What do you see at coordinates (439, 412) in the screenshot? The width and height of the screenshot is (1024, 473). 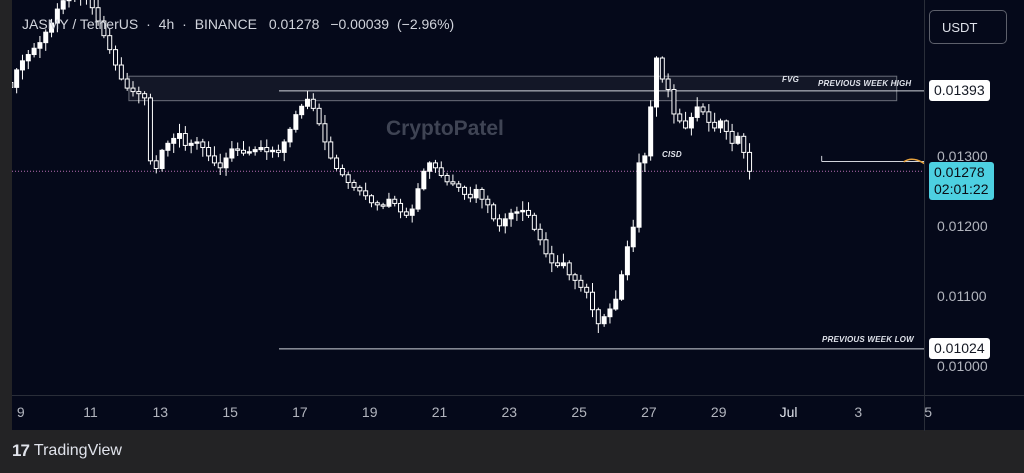 I see `time-tick: 21` at bounding box center [439, 412].